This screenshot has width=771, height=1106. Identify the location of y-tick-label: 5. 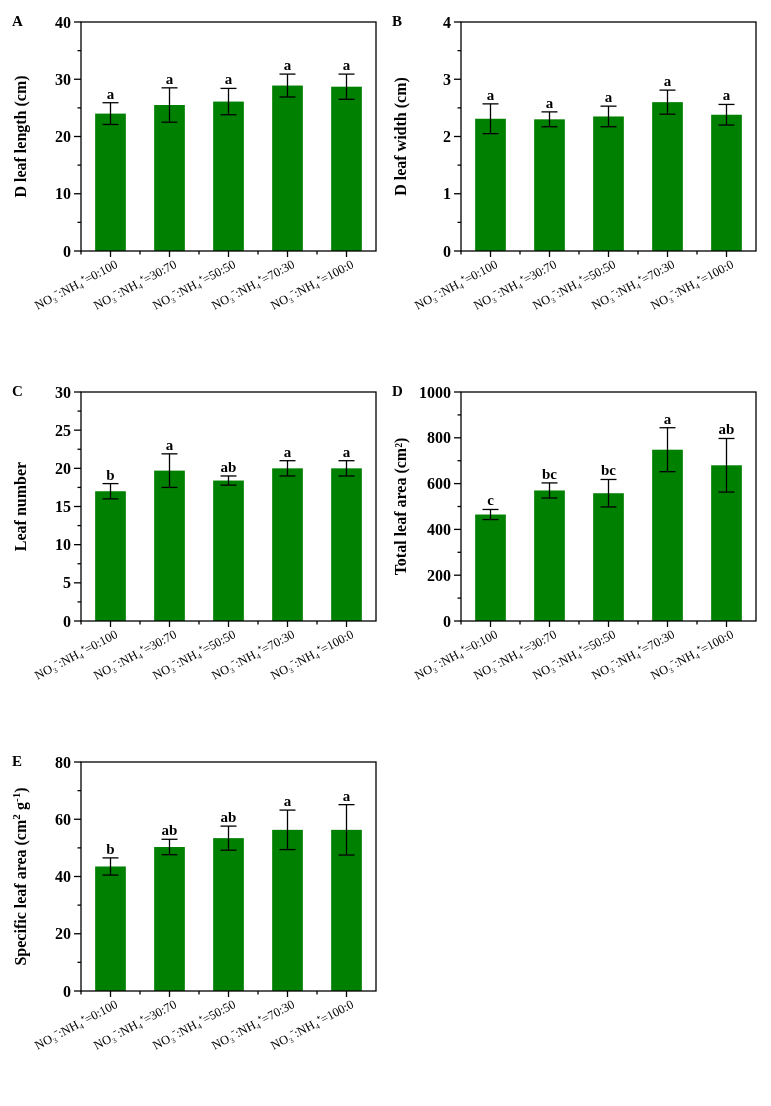
(67, 583).